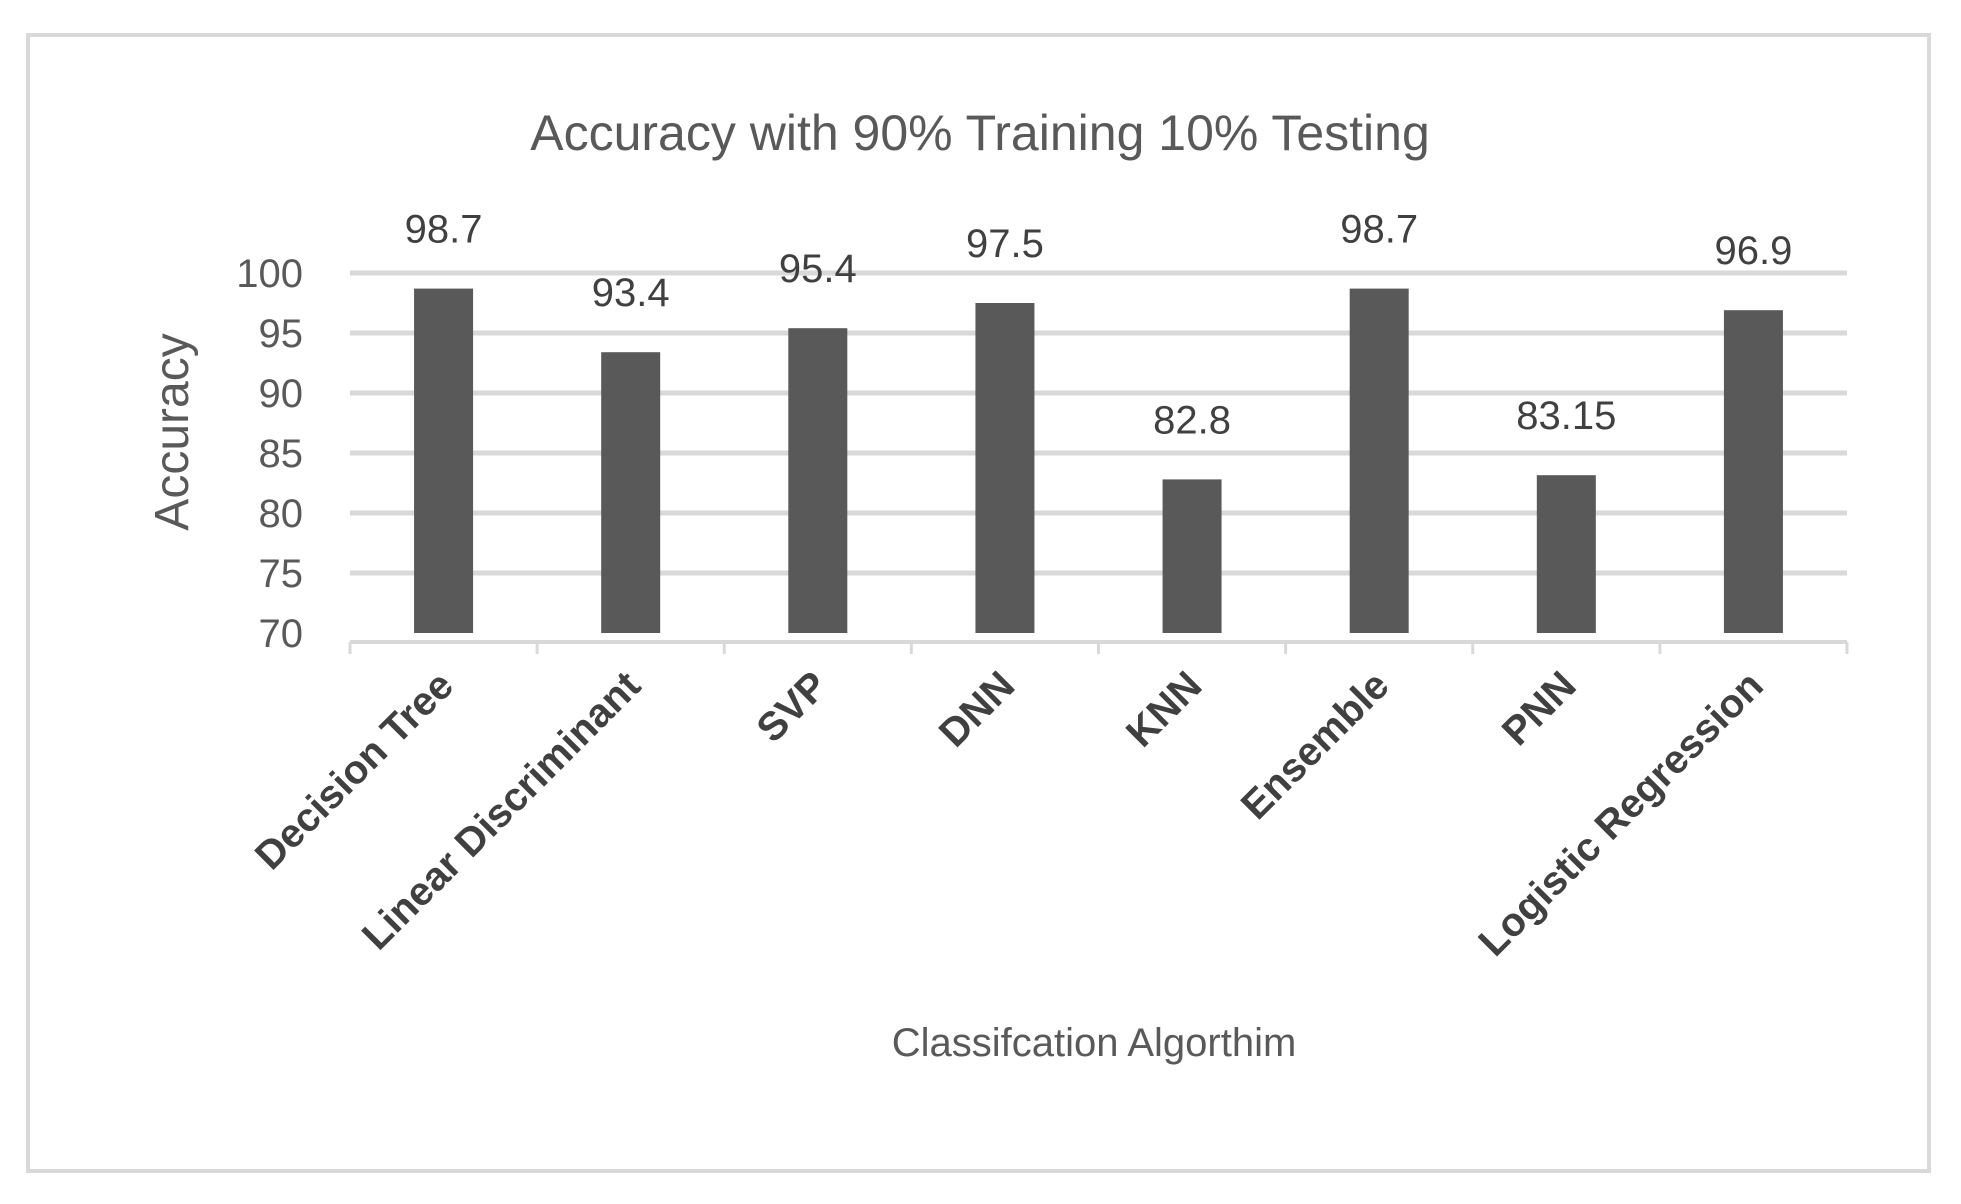  Describe the element at coordinates (980, 133) in the screenshot. I see `chart-title: Accuracy with 90% Training 10% Testing` at that location.